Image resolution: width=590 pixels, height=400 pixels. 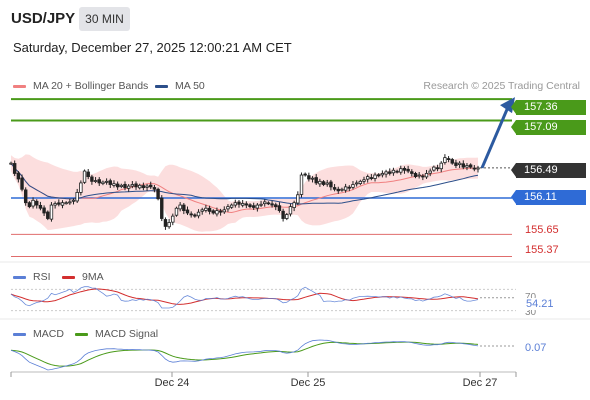 What do you see at coordinates (42, 277) in the screenshot?
I see `legend-rsi-label: RSI` at bounding box center [42, 277].